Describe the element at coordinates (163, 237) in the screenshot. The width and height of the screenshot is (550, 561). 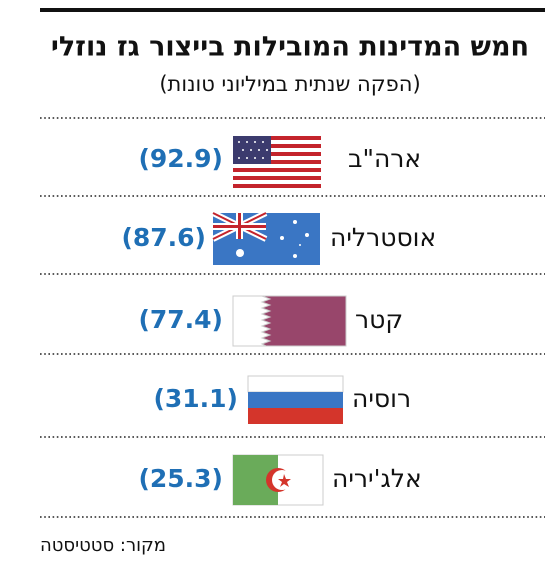
I see `value-label: (87.6)` at that location.